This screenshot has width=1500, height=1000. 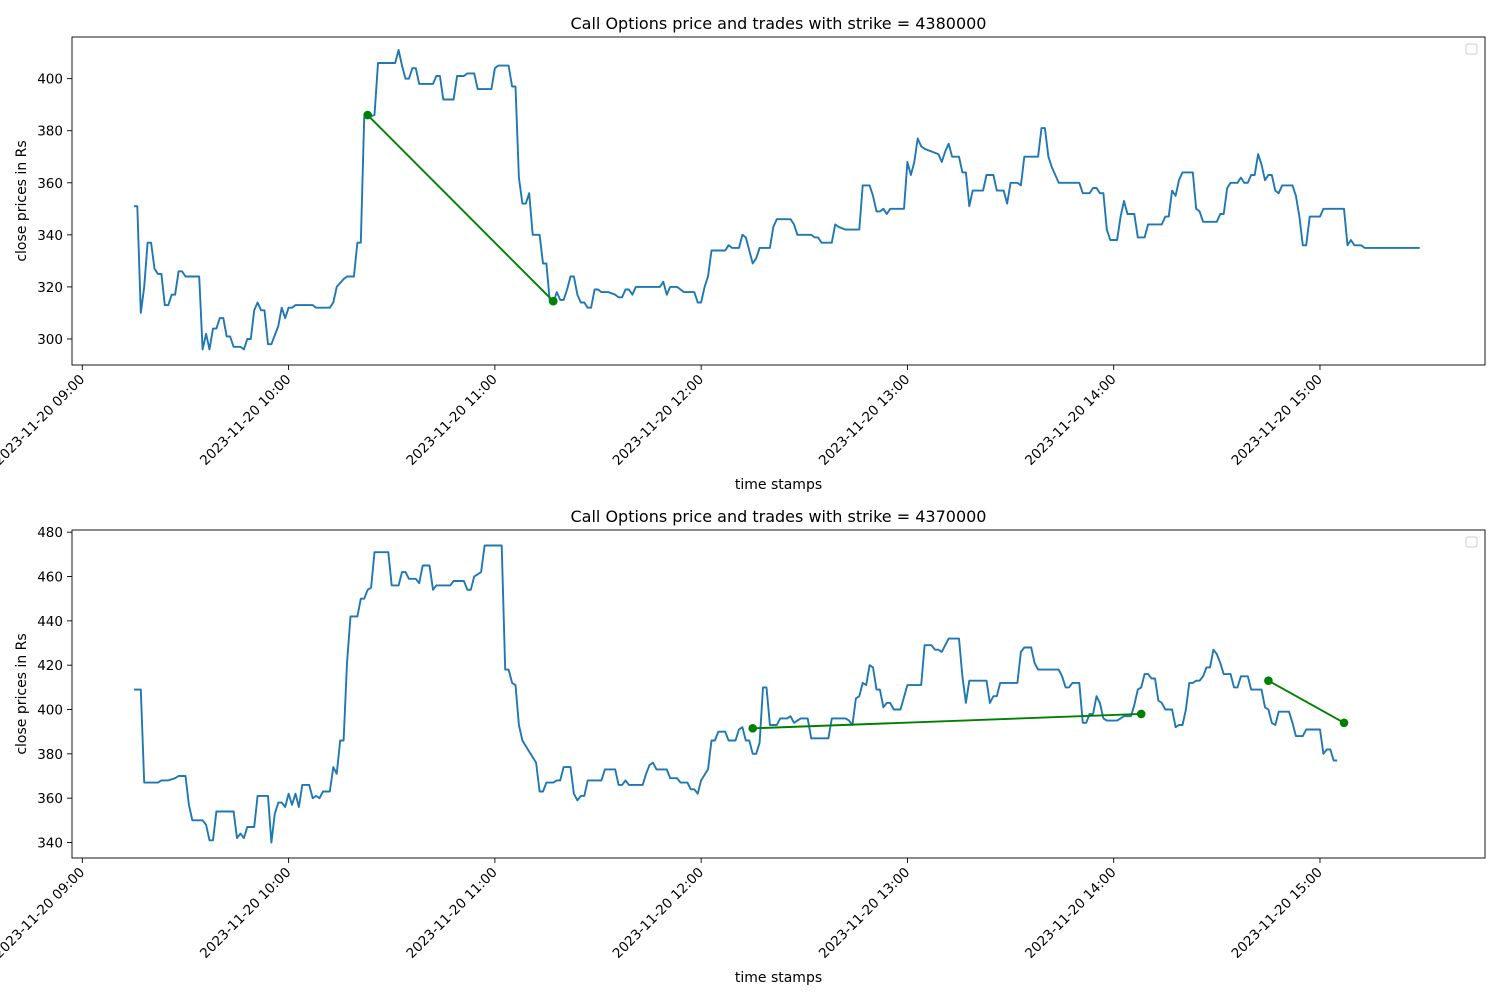 I want to click on y-tick-label: 460, so click(x=50, y=578).